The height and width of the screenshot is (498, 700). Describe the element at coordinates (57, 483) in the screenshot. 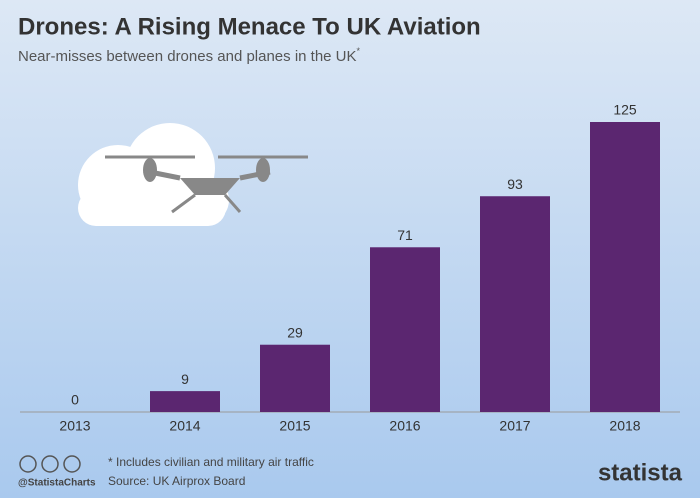

I see `handle: @StatistaCharts` at that location.